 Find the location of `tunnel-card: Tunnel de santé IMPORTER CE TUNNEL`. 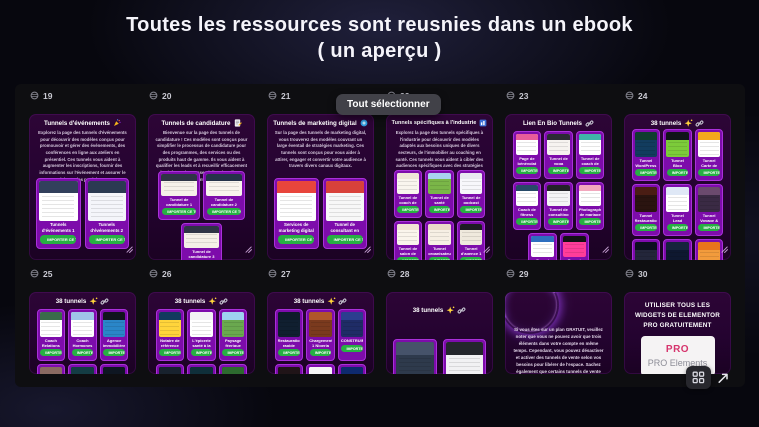

tunnel-card: Tunnel de santé IMPORTER CE TUNNEL is located at coordinates (439, 194).